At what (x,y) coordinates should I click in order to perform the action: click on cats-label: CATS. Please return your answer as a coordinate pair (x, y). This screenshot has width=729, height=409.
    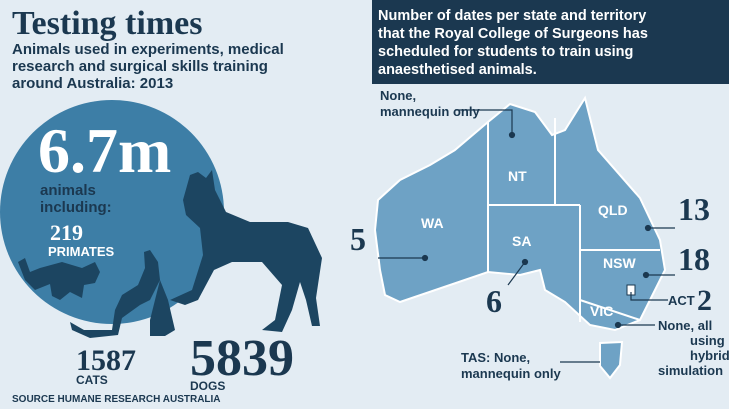
    Looking at the image, I should click on (92, 380).